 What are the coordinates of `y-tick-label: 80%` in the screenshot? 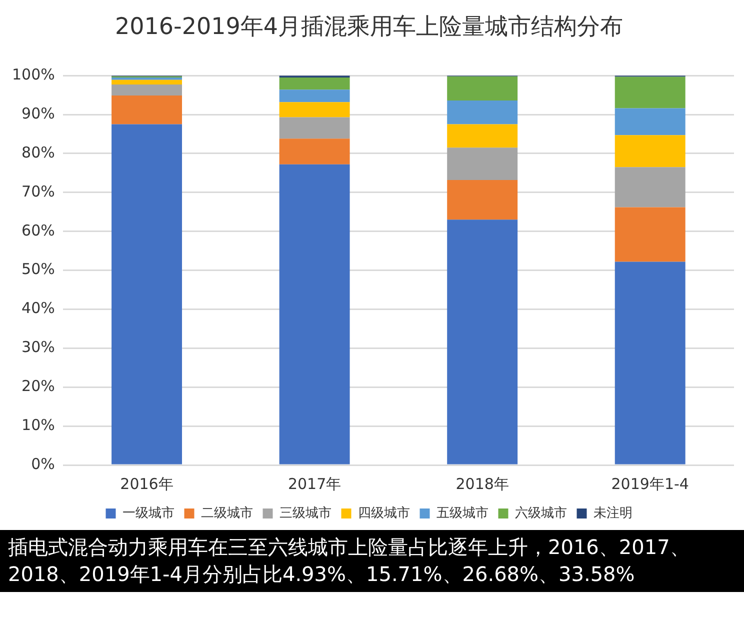 It's located at (38, 152).